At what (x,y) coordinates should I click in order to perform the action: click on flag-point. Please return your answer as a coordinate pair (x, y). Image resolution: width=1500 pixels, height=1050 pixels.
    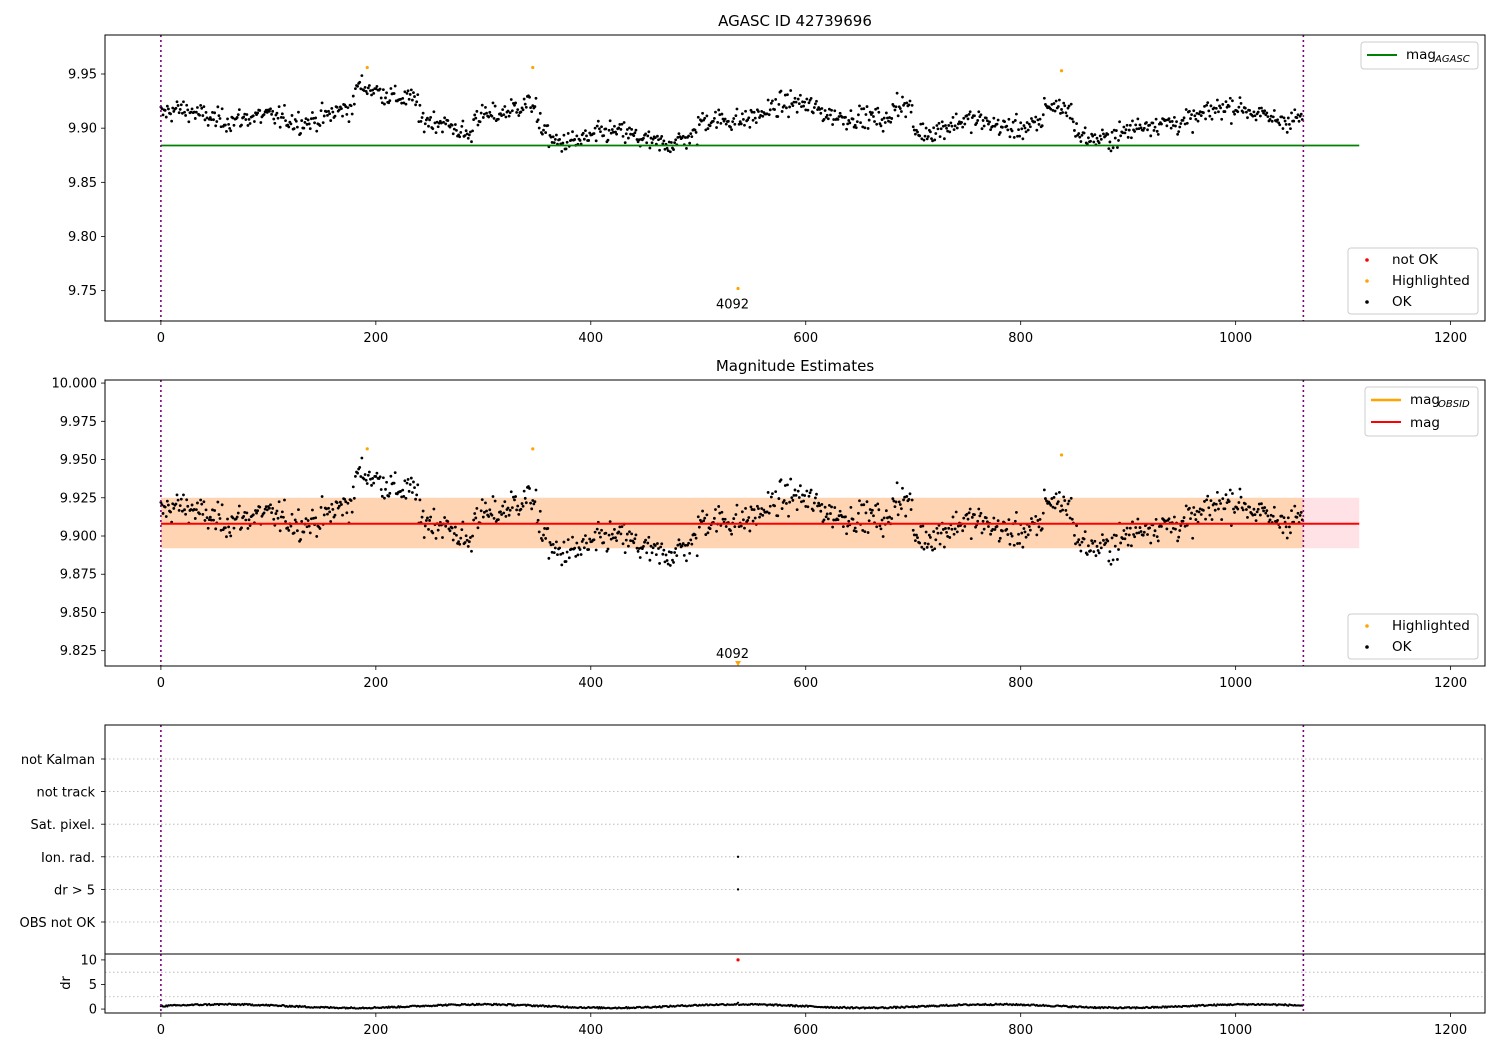
    Looking at the image, I should click on (738, 889).